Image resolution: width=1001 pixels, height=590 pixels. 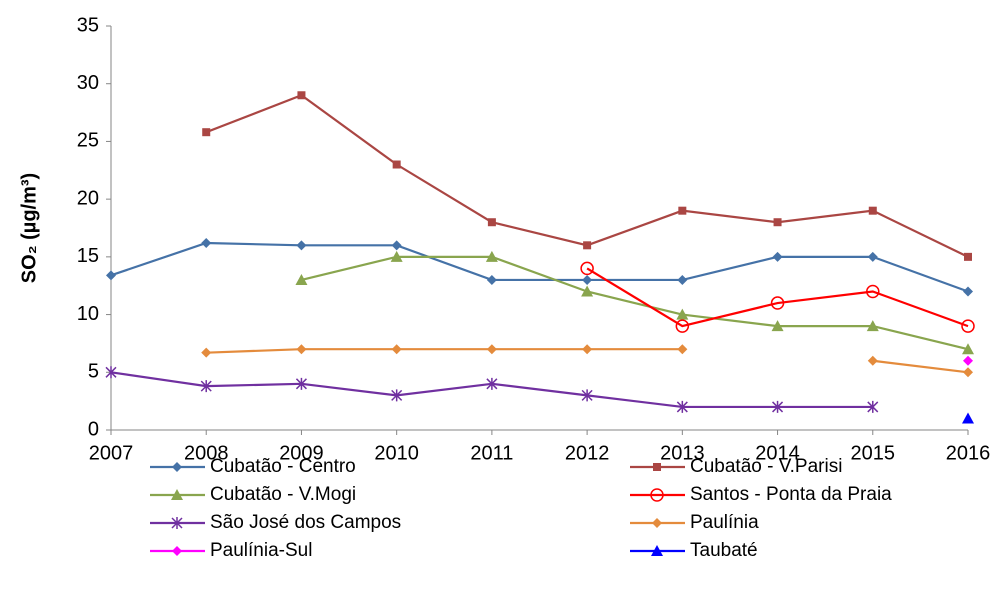 I want to click on y-tick-label: 35, so click(x=88, y=25).